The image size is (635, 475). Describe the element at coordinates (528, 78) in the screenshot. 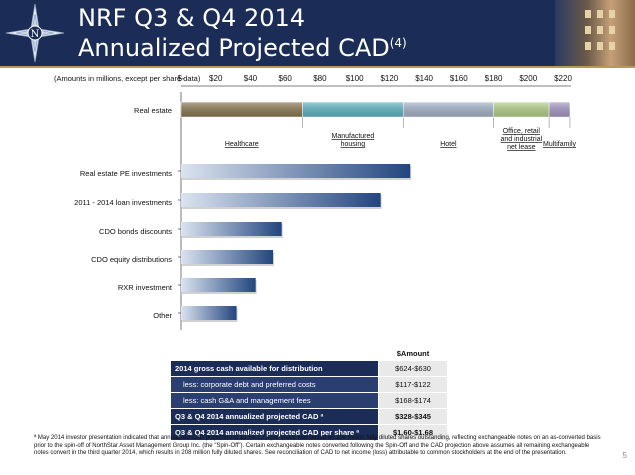

I see `x-tick-label: $200` at that location.